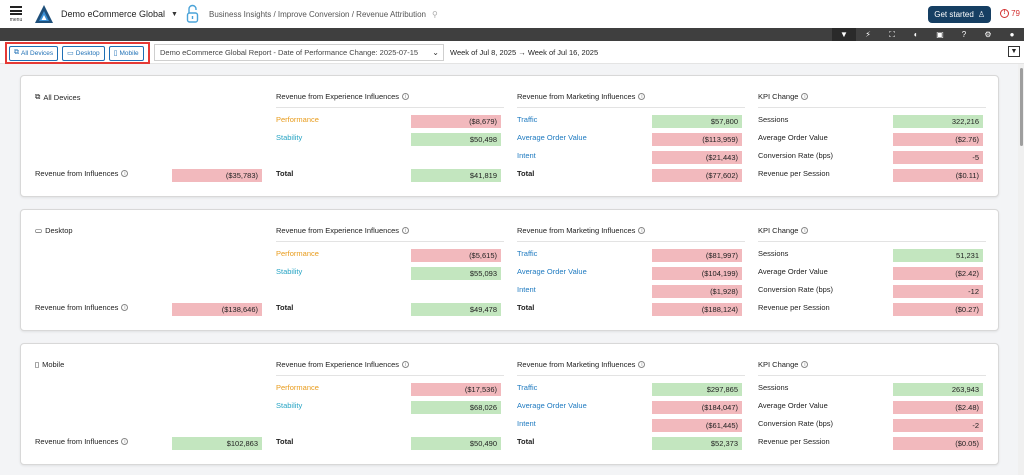 This screenshot has width=1024, height=475. I want to click on segment-title: ▯ Mobile, so click(49, 364).